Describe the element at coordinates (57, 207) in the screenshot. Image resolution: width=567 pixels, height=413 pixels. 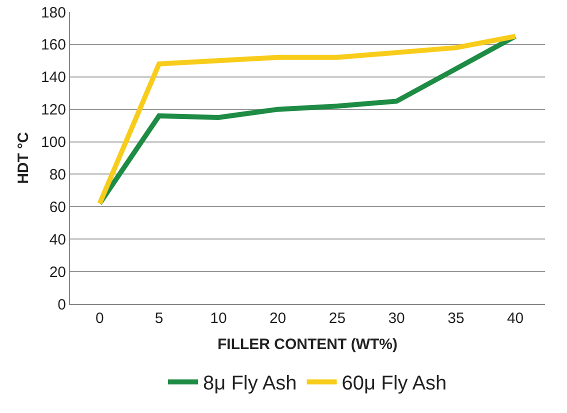
I see `y-tick-label: 60` at that location.